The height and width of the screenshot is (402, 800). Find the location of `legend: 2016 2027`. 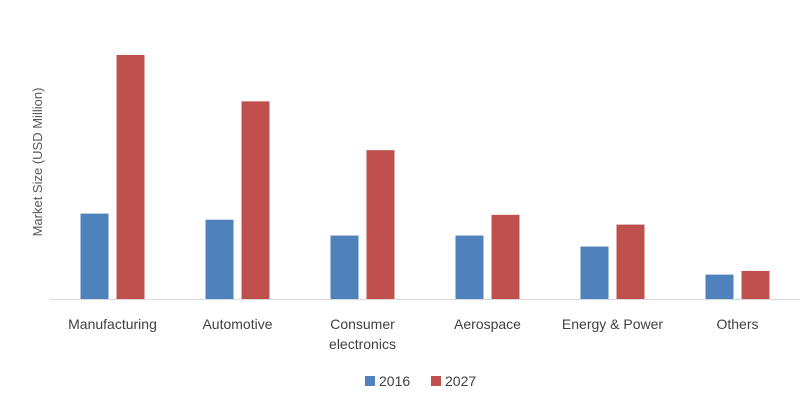

legend: 2016 2027 is located at coordinates (420, 381).